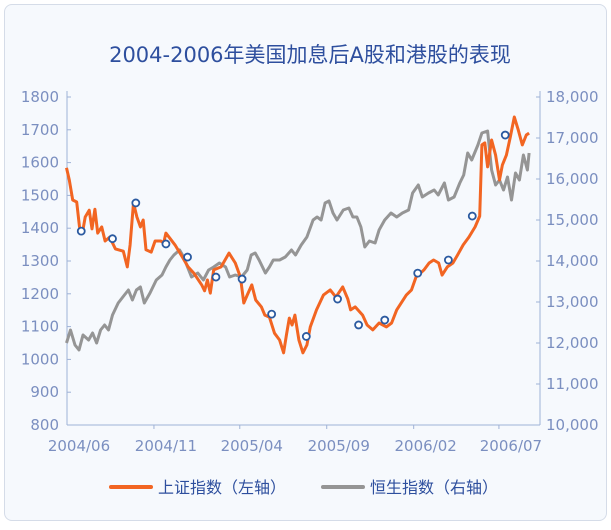  I want to click on x-axis-tick-label: 2005/09, so click(339, 446).